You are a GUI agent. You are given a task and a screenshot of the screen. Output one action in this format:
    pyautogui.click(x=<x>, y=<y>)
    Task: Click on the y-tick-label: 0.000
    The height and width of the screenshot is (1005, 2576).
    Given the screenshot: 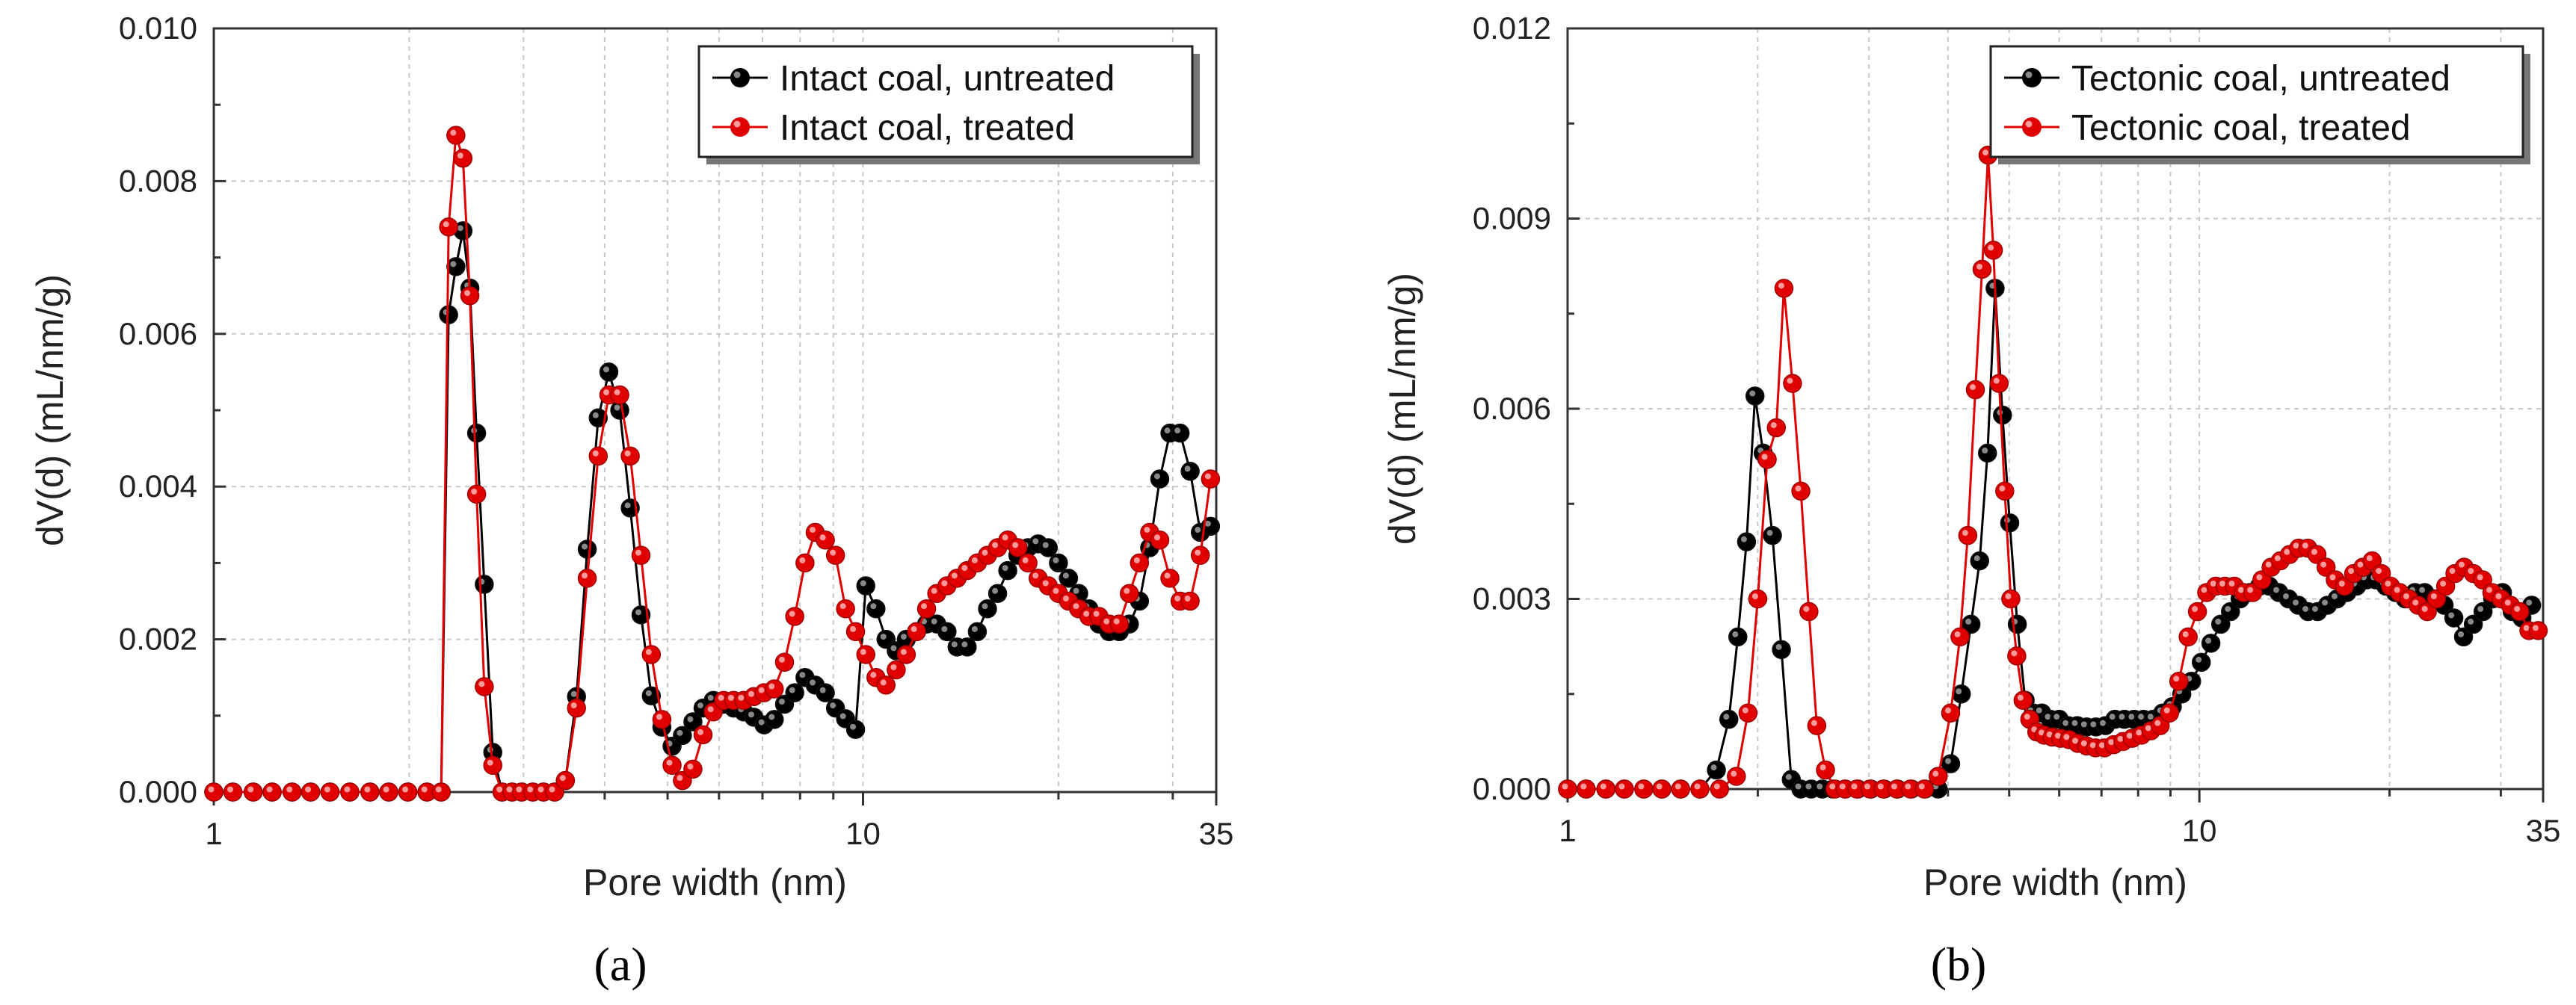 What is the action you would take?
    pyautogui.click(x=158, y=791)
    